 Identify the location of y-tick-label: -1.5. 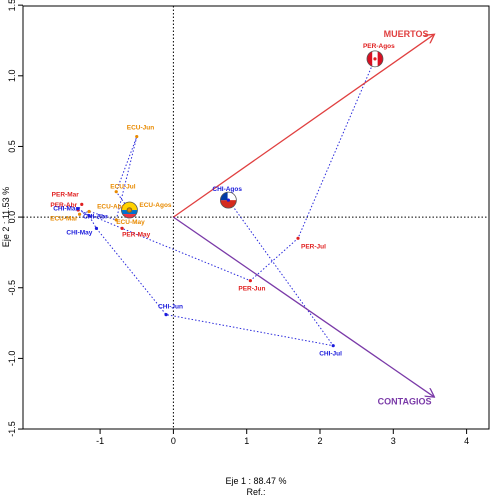
(12, 429).